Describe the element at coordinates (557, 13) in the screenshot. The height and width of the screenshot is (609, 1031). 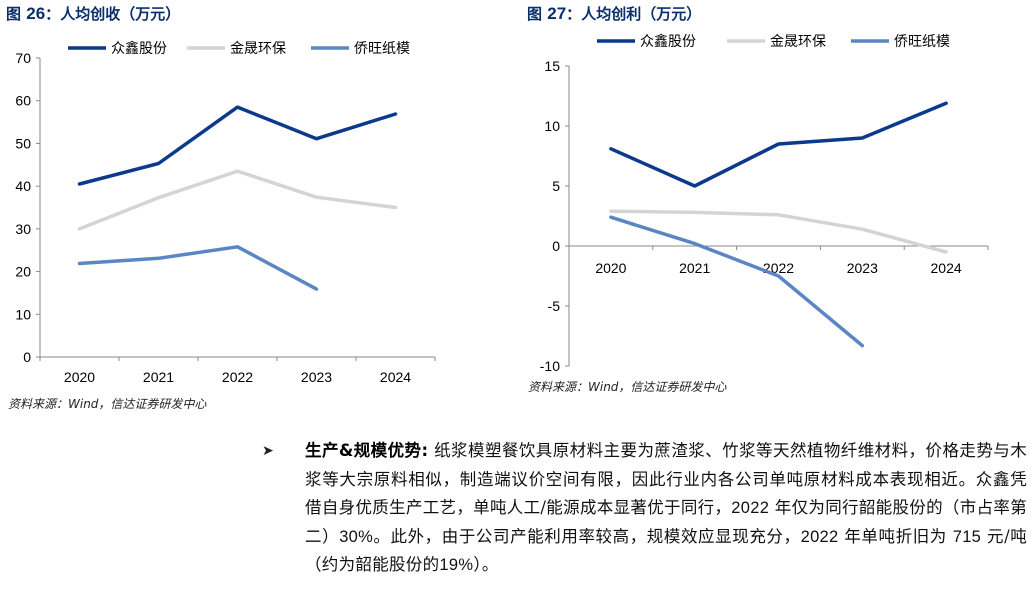
I see `figure-number: 27` at that location.